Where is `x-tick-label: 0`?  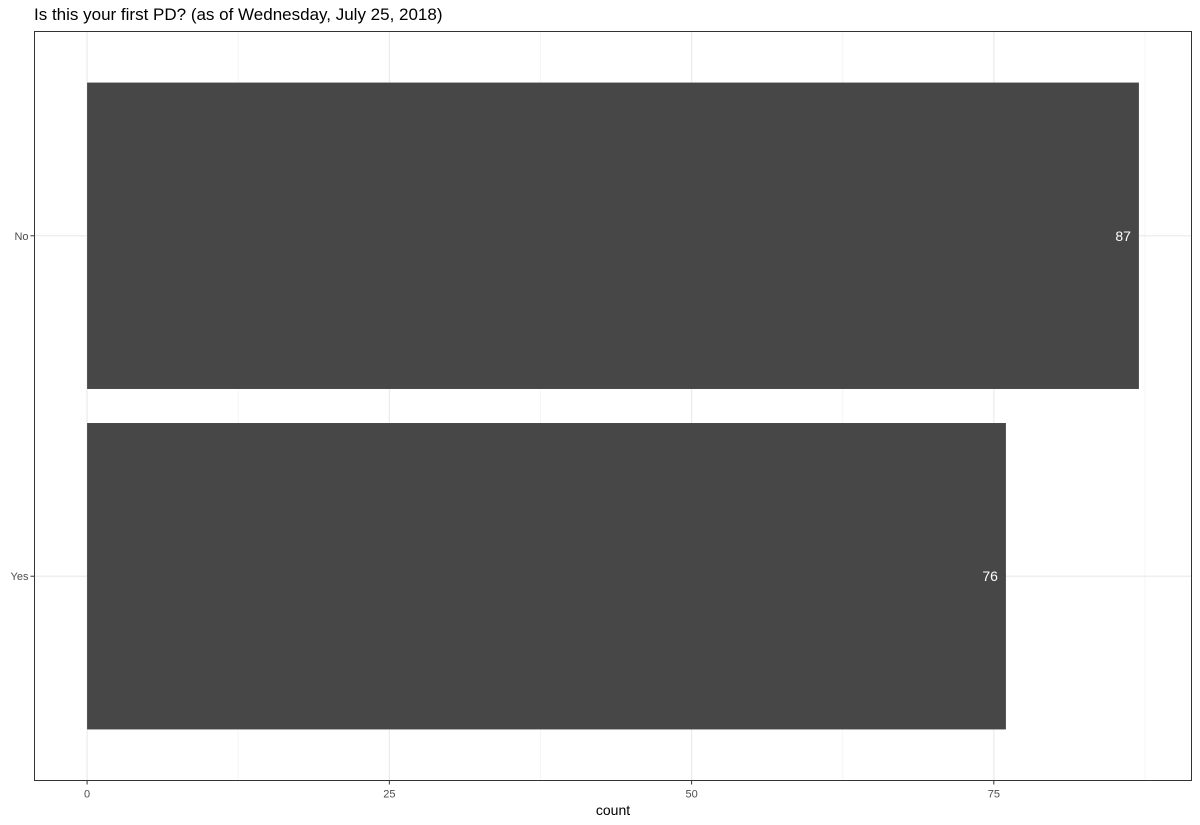 x-tick-label: 0 is located at coordinates (87, 795).